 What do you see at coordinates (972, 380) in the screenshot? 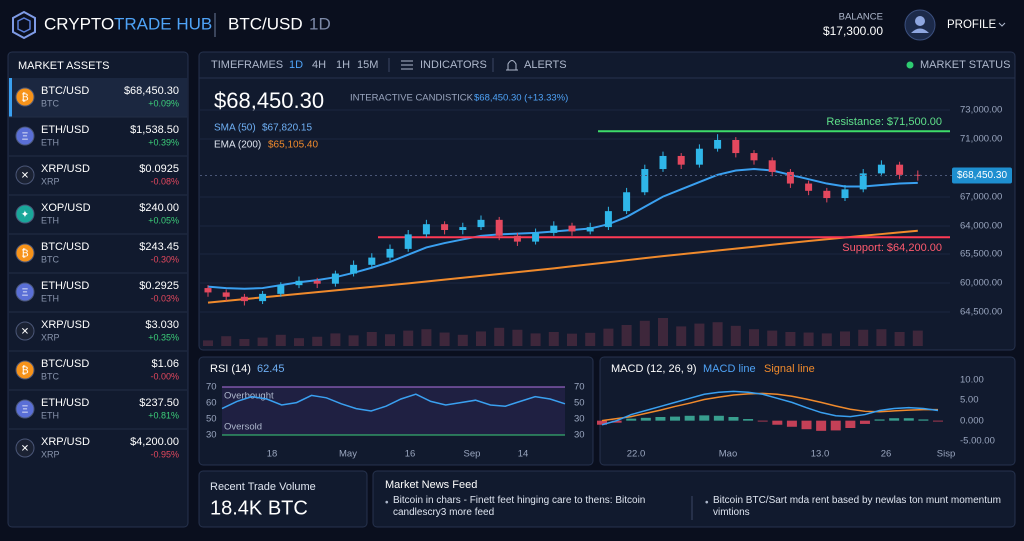
I see `macd-y-label: 10.00` at bounding box center [972, 380].